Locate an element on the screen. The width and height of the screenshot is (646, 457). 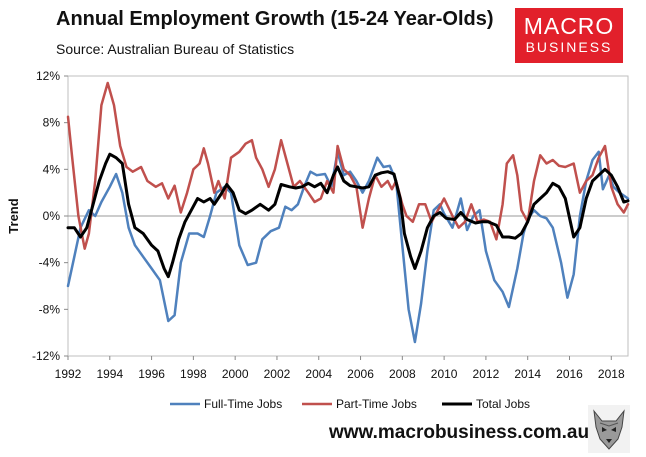
x-tick-label: 2006 is located at coordinates (360, 374).